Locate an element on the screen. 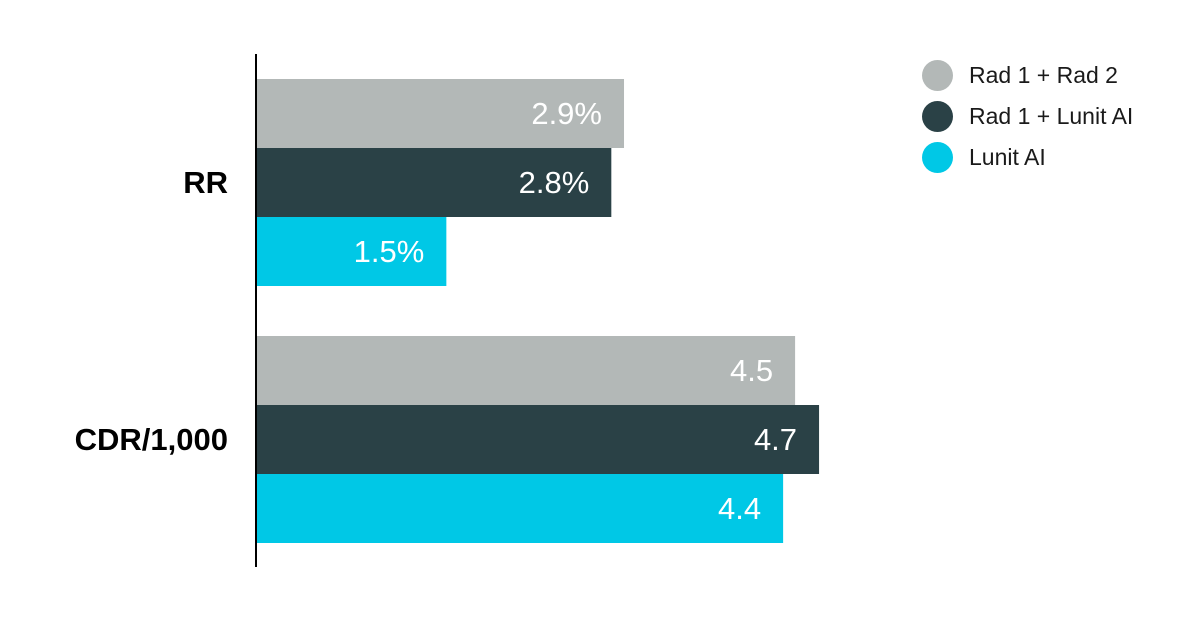 This screenshot has height=621, width=1197. legend-swatch-lunit-ai is located at coordinates (937, 157).